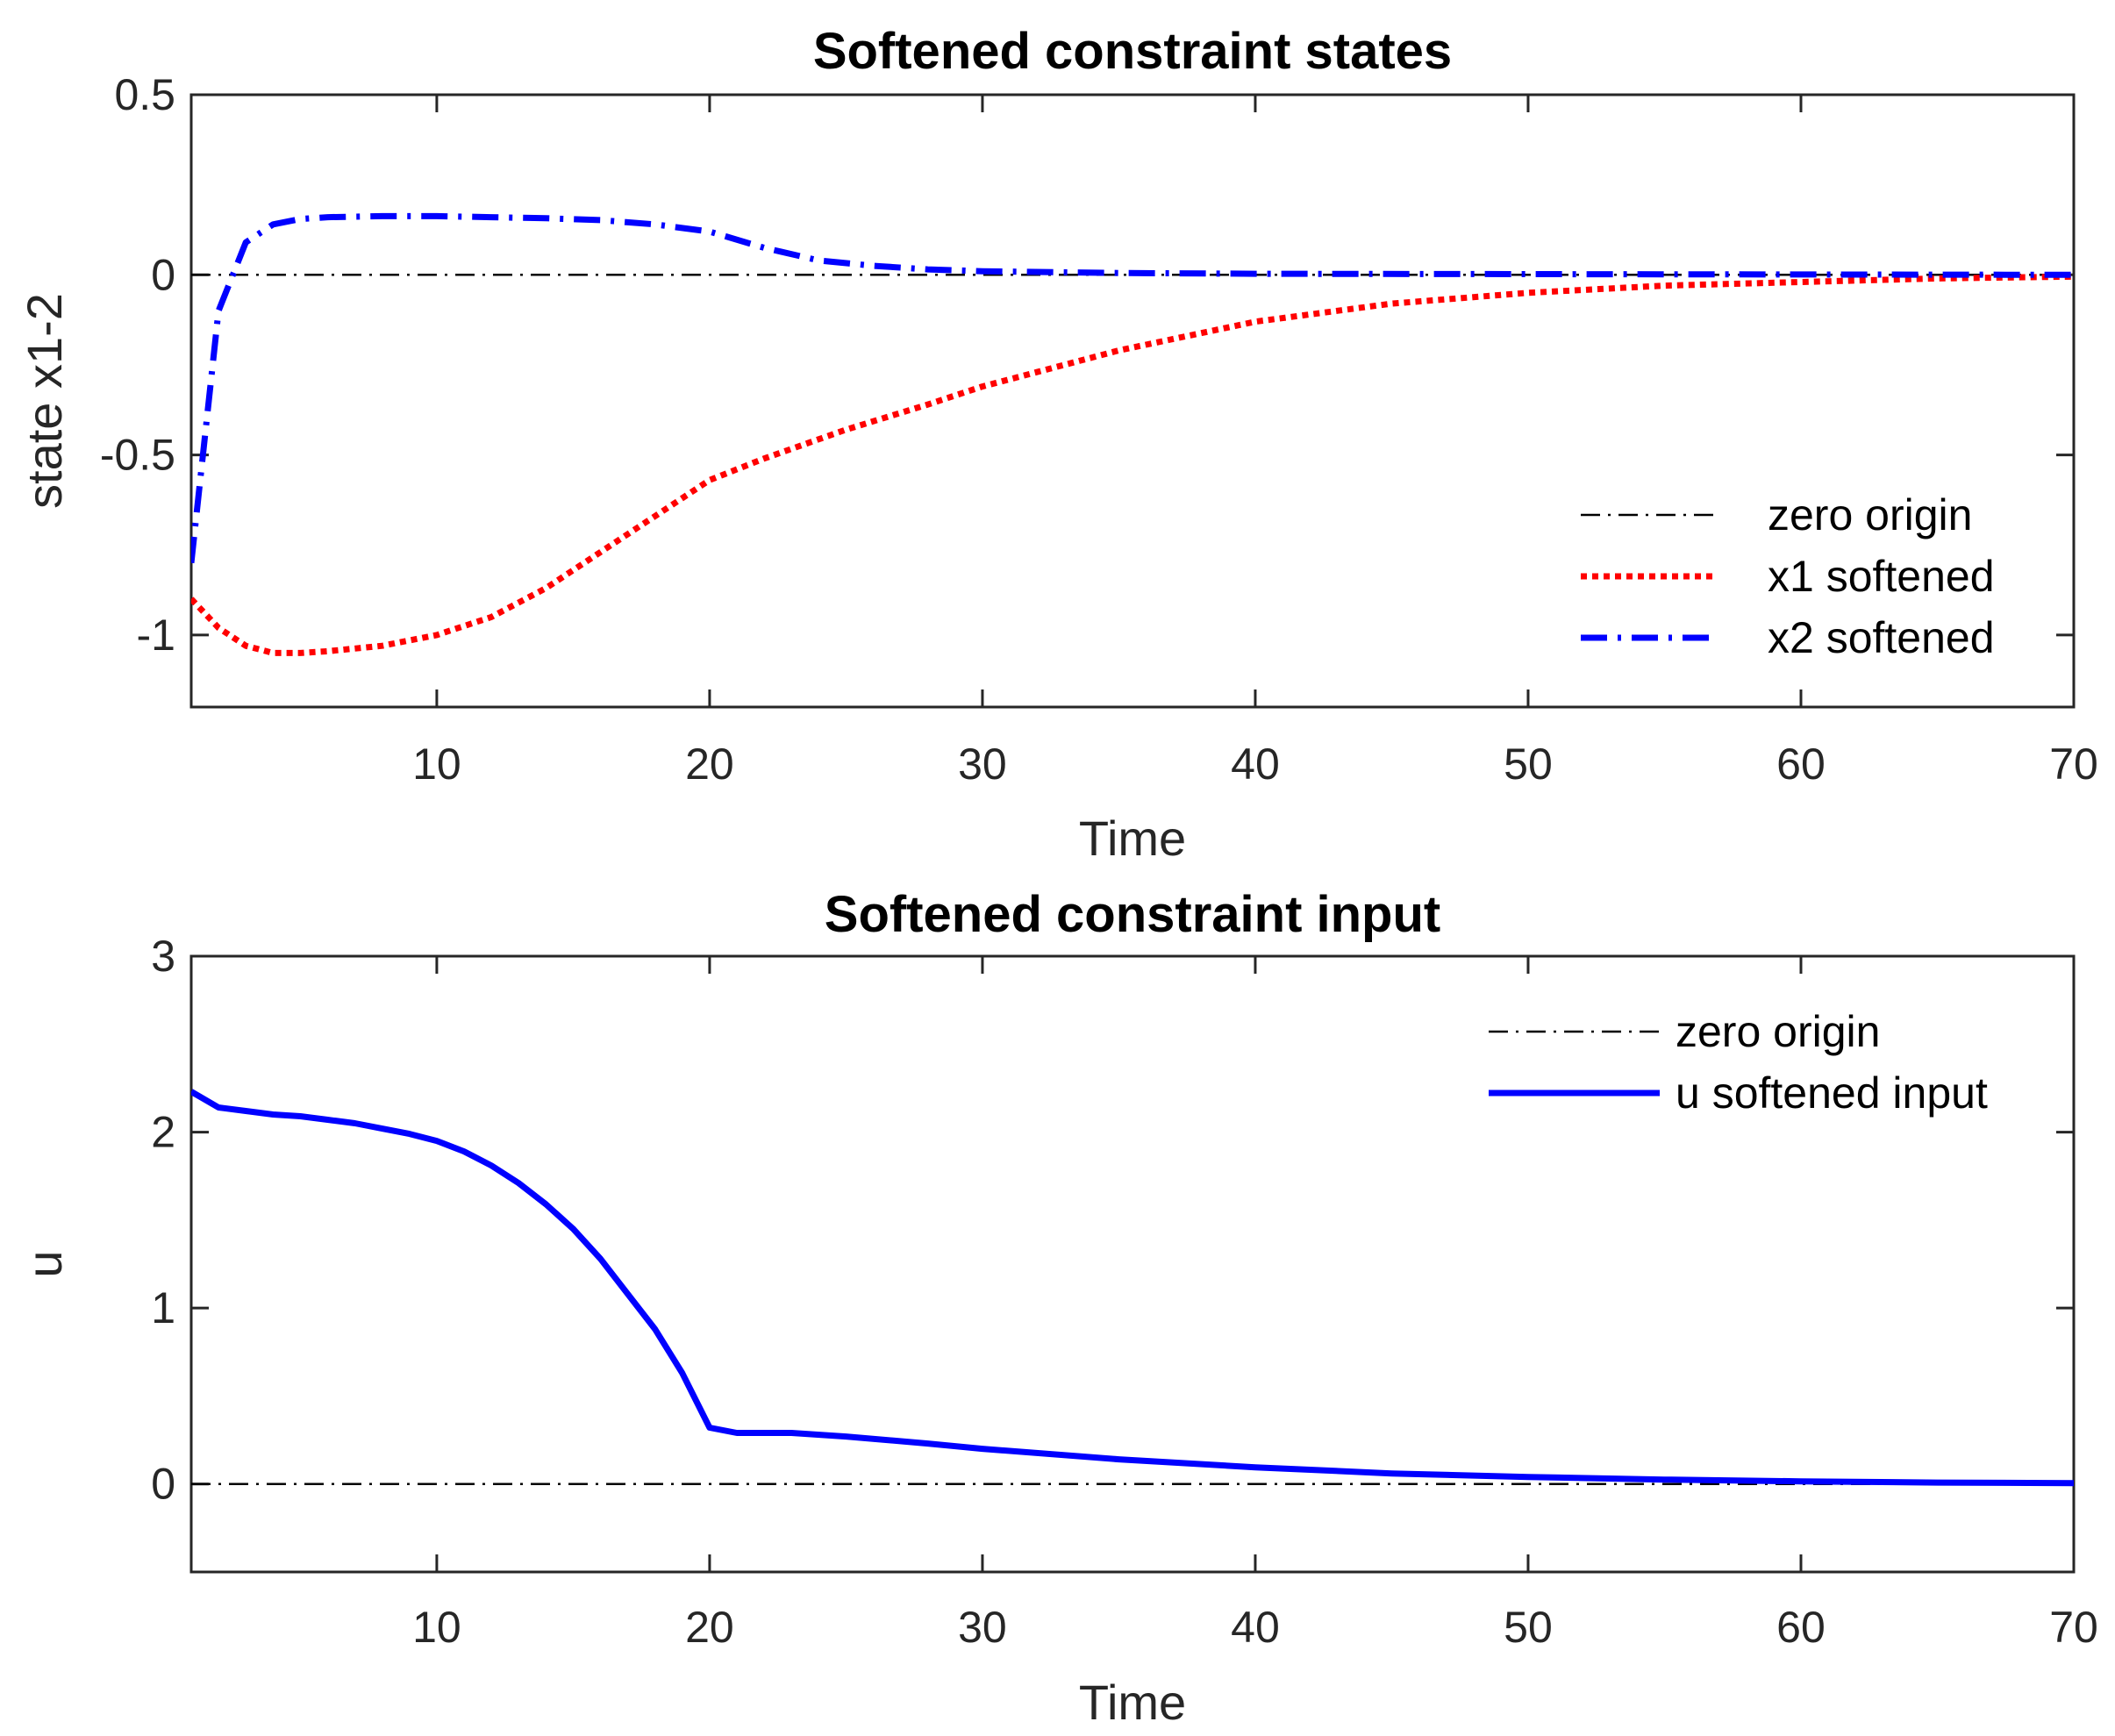  I want to click on y-tick-label: -0.5, so click(137, 455).